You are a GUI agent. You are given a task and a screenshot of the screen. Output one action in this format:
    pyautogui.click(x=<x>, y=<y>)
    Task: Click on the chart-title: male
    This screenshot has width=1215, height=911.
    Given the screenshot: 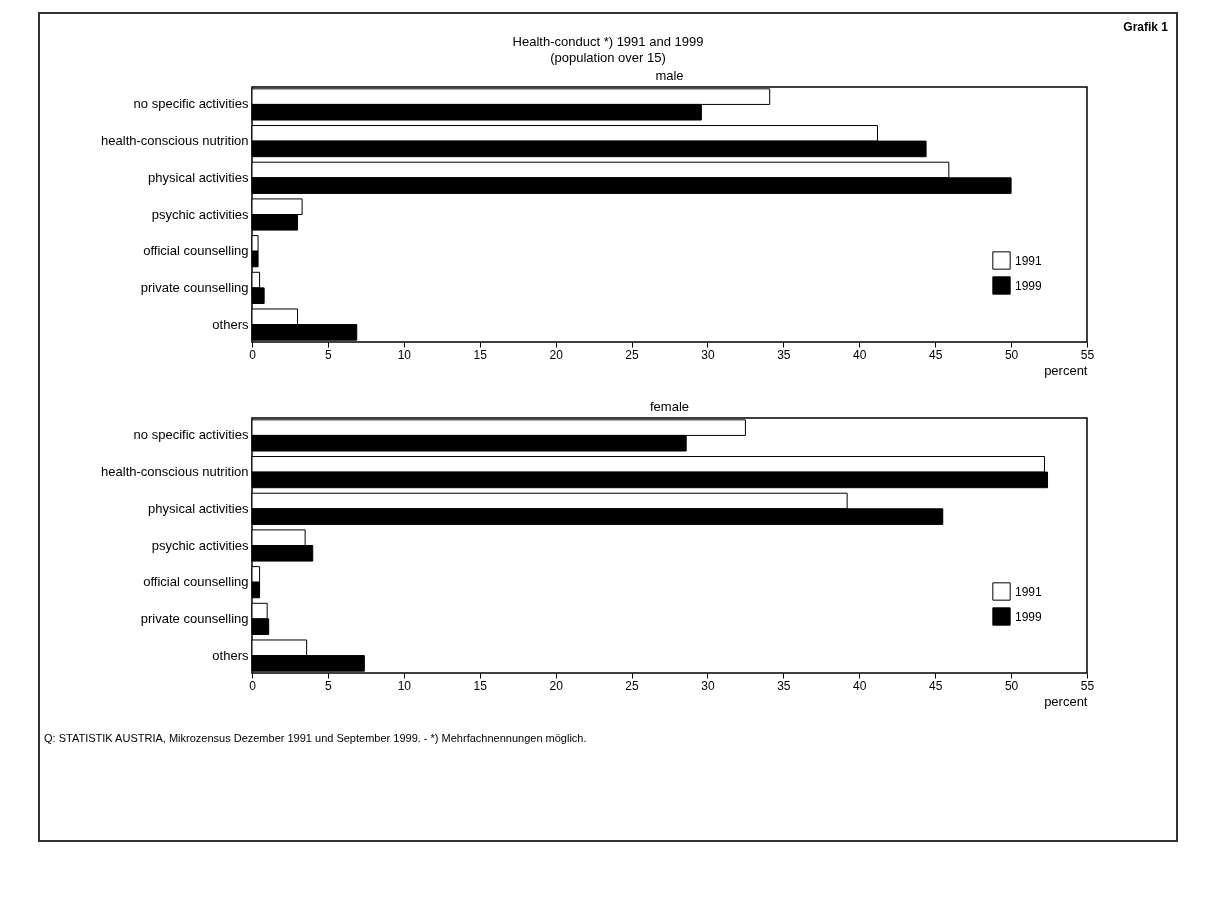 What is the action you would take?
    pyautogui.click(x=669, y=75)
    